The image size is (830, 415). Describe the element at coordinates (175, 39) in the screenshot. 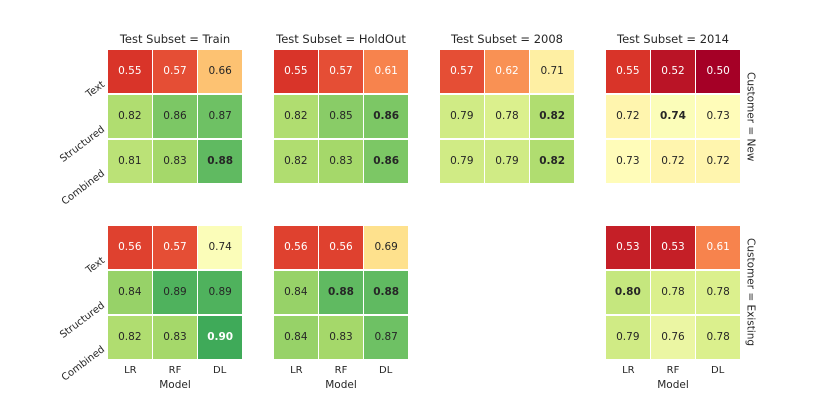

I see `facet-title-train: Test Subset = Train` at that location.